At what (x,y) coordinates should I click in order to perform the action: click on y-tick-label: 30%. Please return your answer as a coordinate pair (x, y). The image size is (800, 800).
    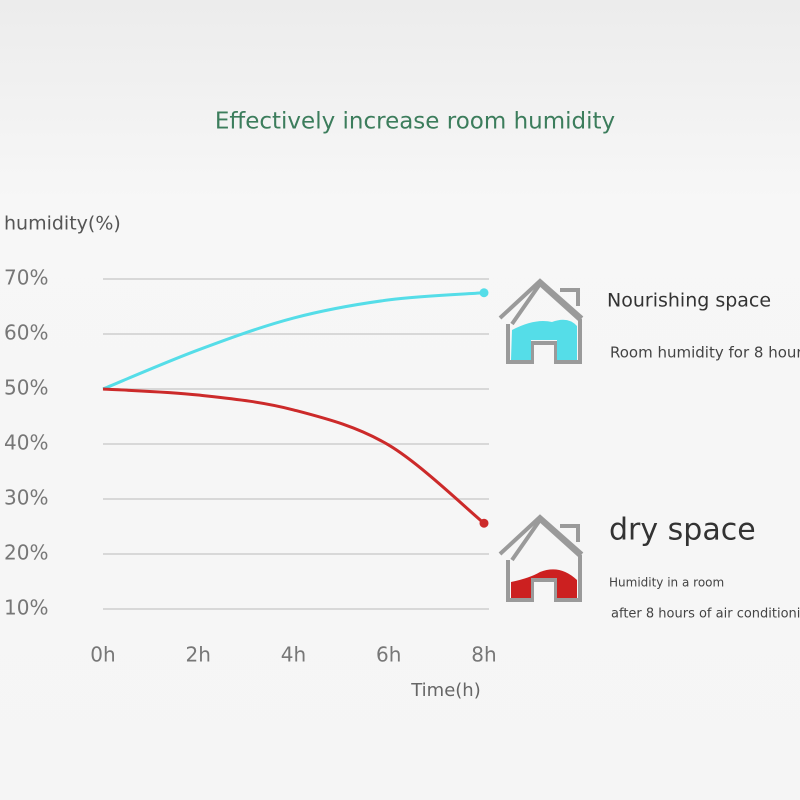
    Looking at the image, I should click on (26, 498).